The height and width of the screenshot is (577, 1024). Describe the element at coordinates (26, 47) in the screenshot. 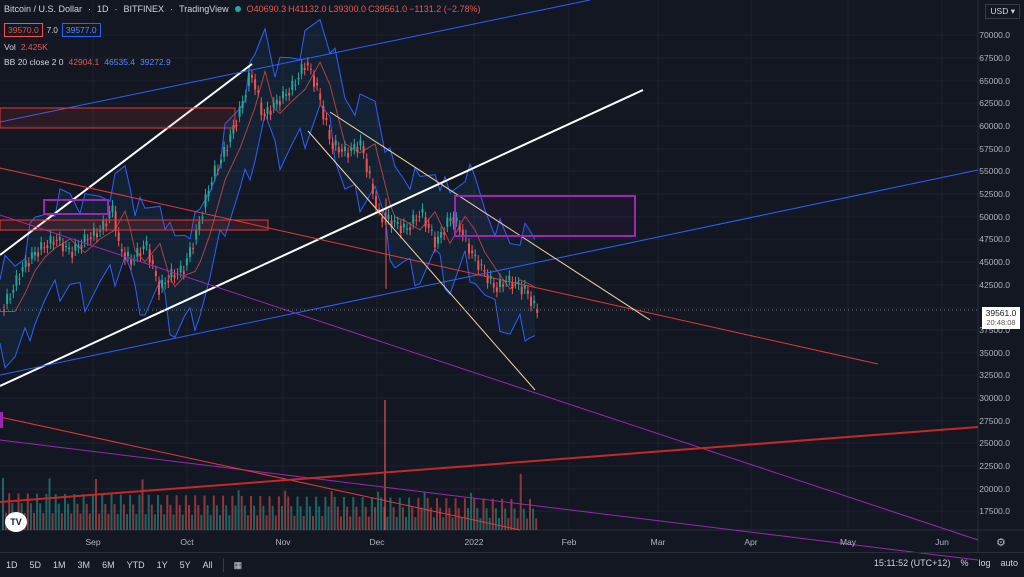

I see `volume-legend: Vol 2.425K` at that location.